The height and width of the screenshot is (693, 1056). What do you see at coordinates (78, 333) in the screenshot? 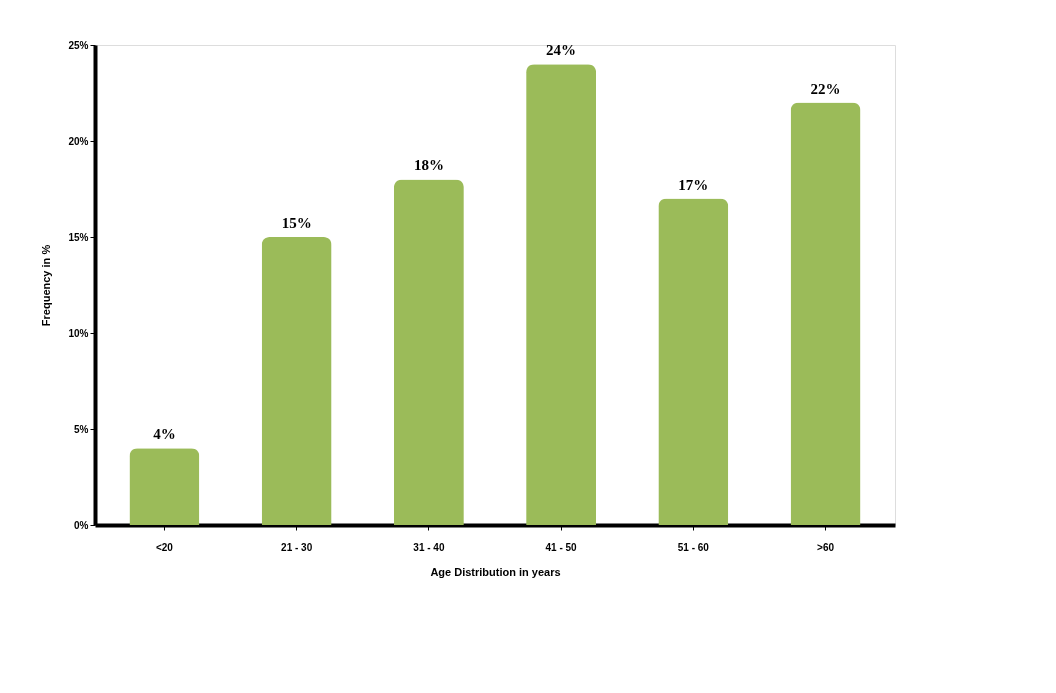
I see `y-tick-label: 10%` at bounding box center [78, 333].